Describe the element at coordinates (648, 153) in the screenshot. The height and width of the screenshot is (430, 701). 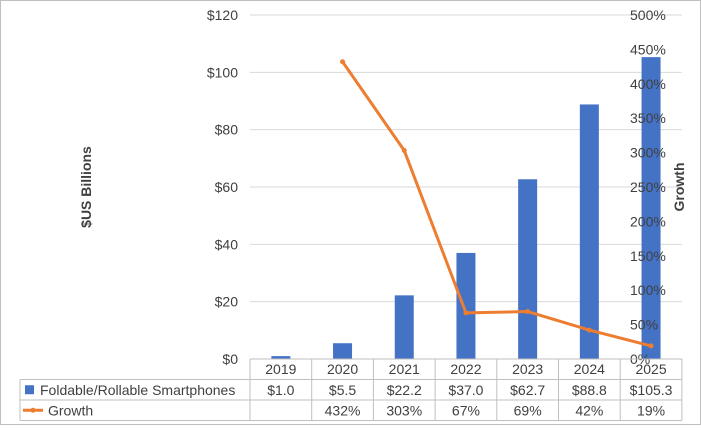
I see `right-tick-label: 300%` at that location.